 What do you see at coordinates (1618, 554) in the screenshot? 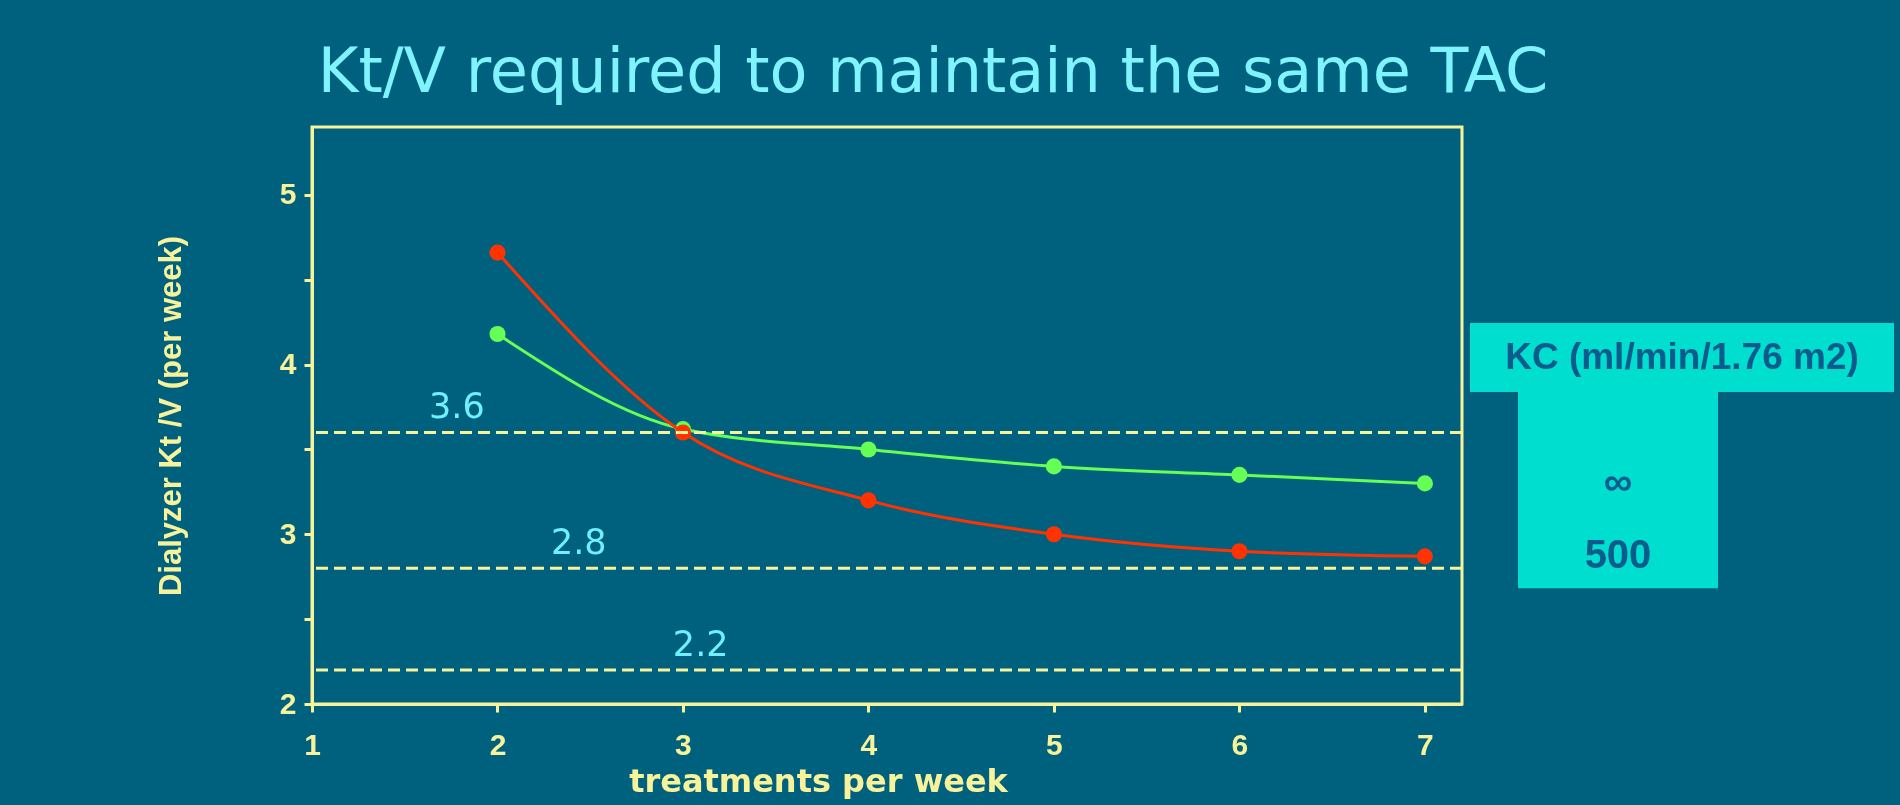
I see `text: 500` at bounding box center [1618, 554].